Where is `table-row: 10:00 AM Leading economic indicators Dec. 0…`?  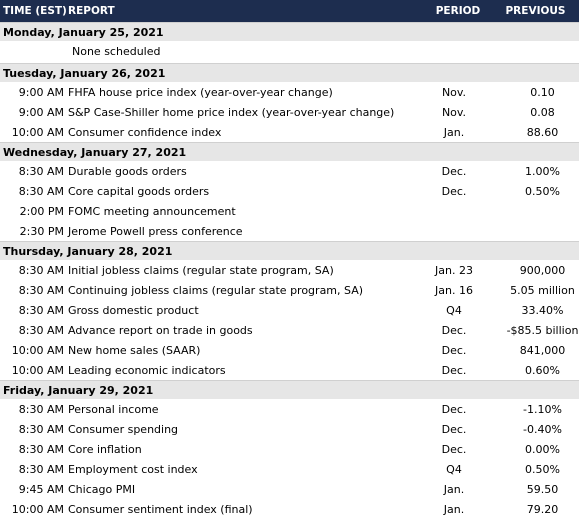 table-row: 10:00 AM Leading economic indicators Dec. 0… is located at coordinates (289, 370).